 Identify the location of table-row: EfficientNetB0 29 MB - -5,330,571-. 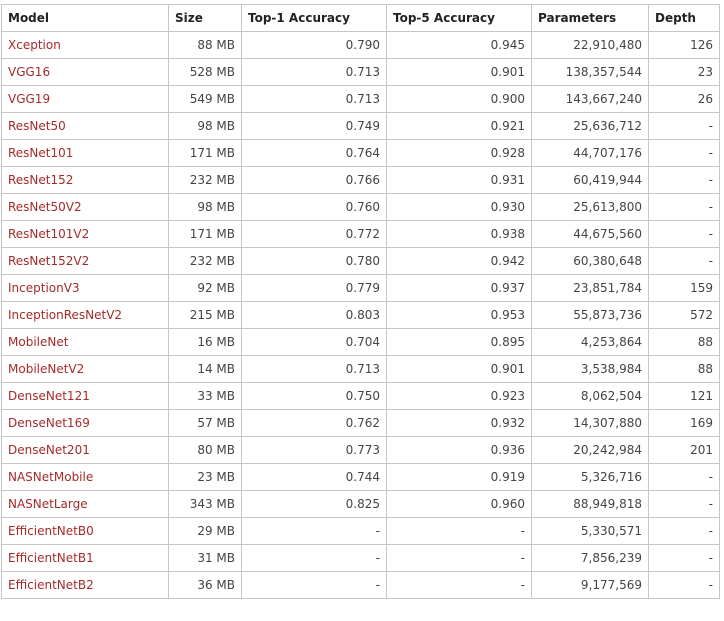
(360, 531).